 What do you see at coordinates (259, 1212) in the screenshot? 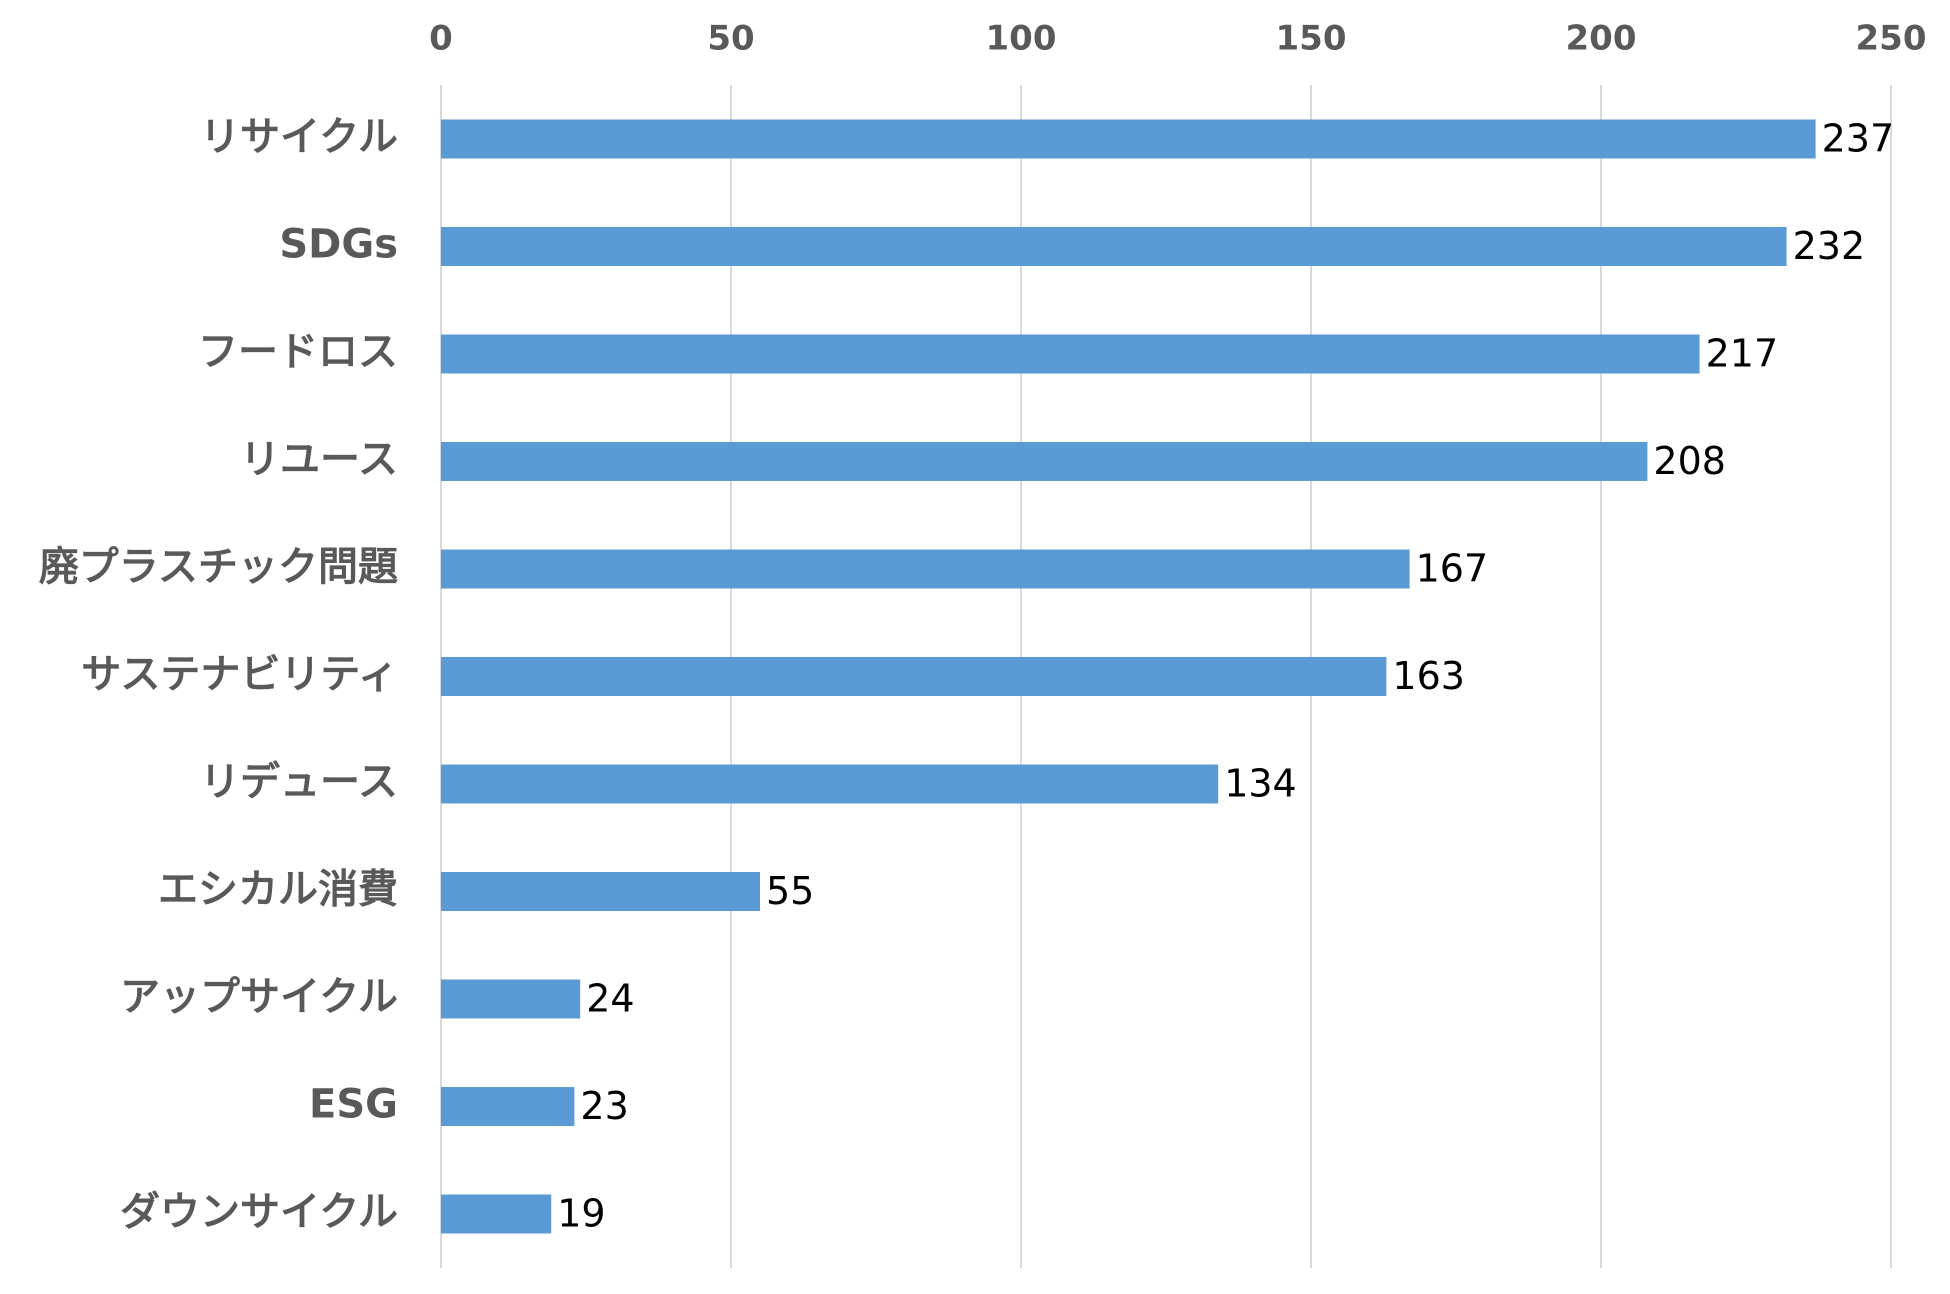
I see `category-label: ダウンサイクル` at bounding box center [259, 1212].